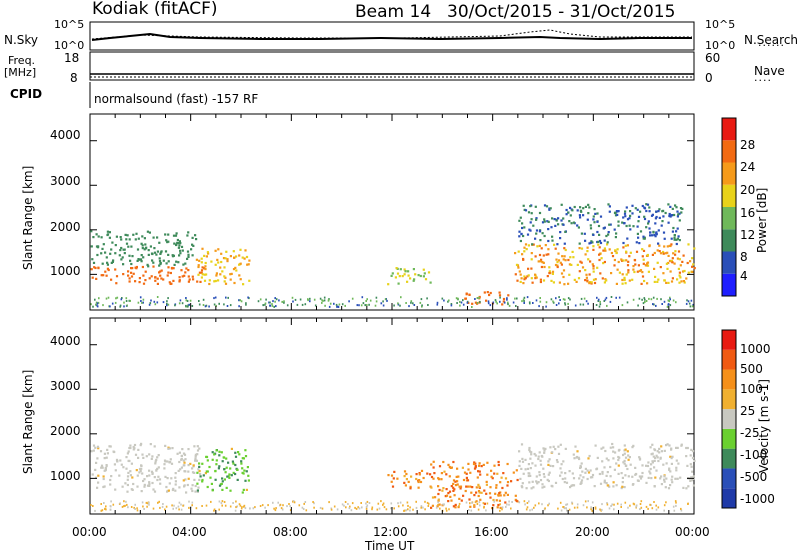 This screenshot has height=554, width=800. What do you see at coordinates (748, 411) in the screenshot?
I see `vel-cbar-tick-25: 25` at bounding box center [748, 411].